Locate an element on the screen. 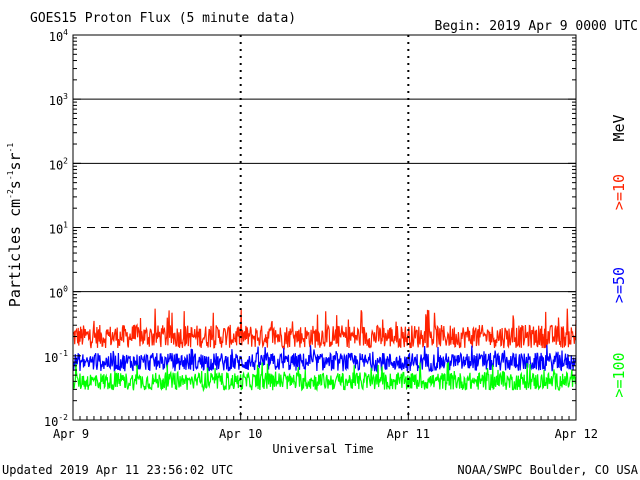 The height and width of the screenshot is (480, 640). legend-entry: >=10 is located at coordinates (619, 192).